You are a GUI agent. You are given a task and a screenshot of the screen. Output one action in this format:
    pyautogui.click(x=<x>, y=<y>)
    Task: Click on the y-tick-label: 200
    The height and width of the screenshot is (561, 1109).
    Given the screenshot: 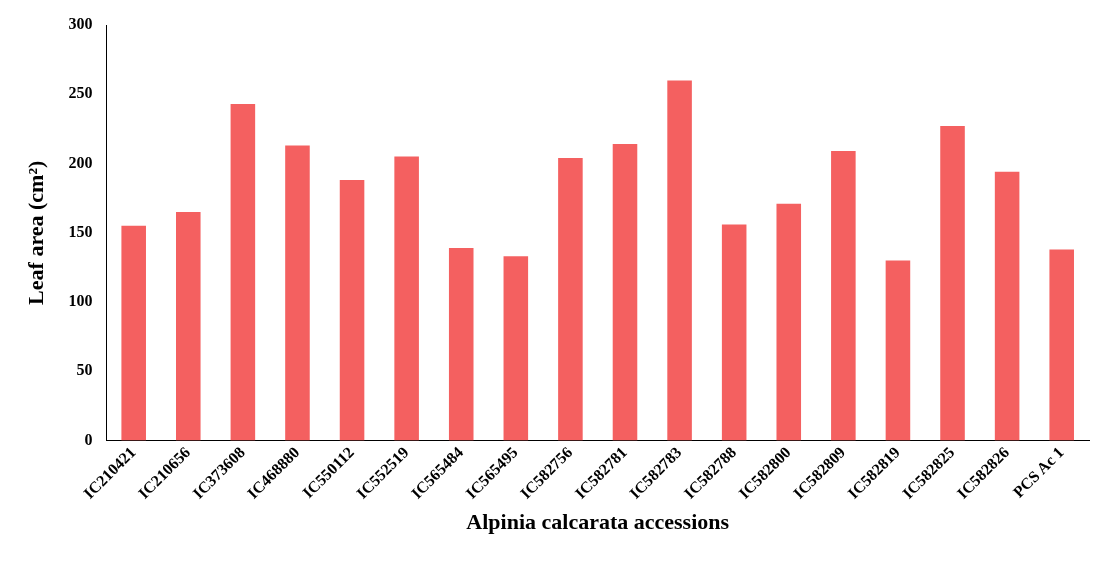 What is the action you would take?
    pyautogui.click(x=80, y=162)
    